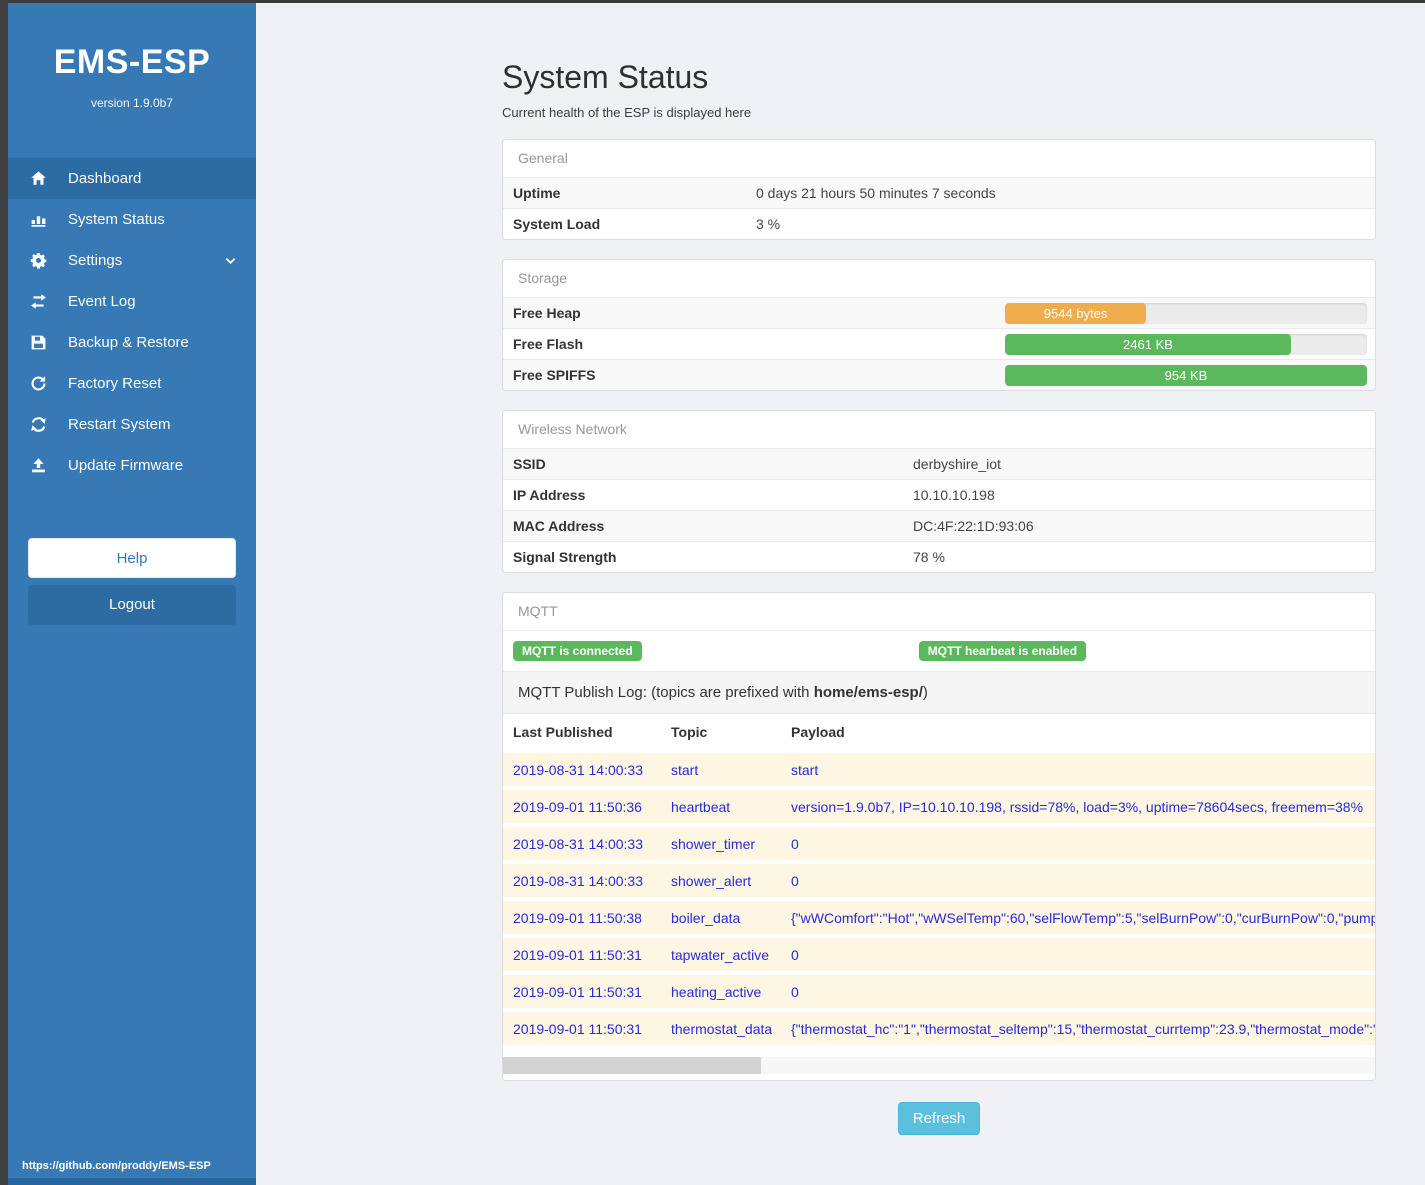  I want to click on row-value: 0 days 21 hours 50 minutes 7 seconds, so click(876, 193).